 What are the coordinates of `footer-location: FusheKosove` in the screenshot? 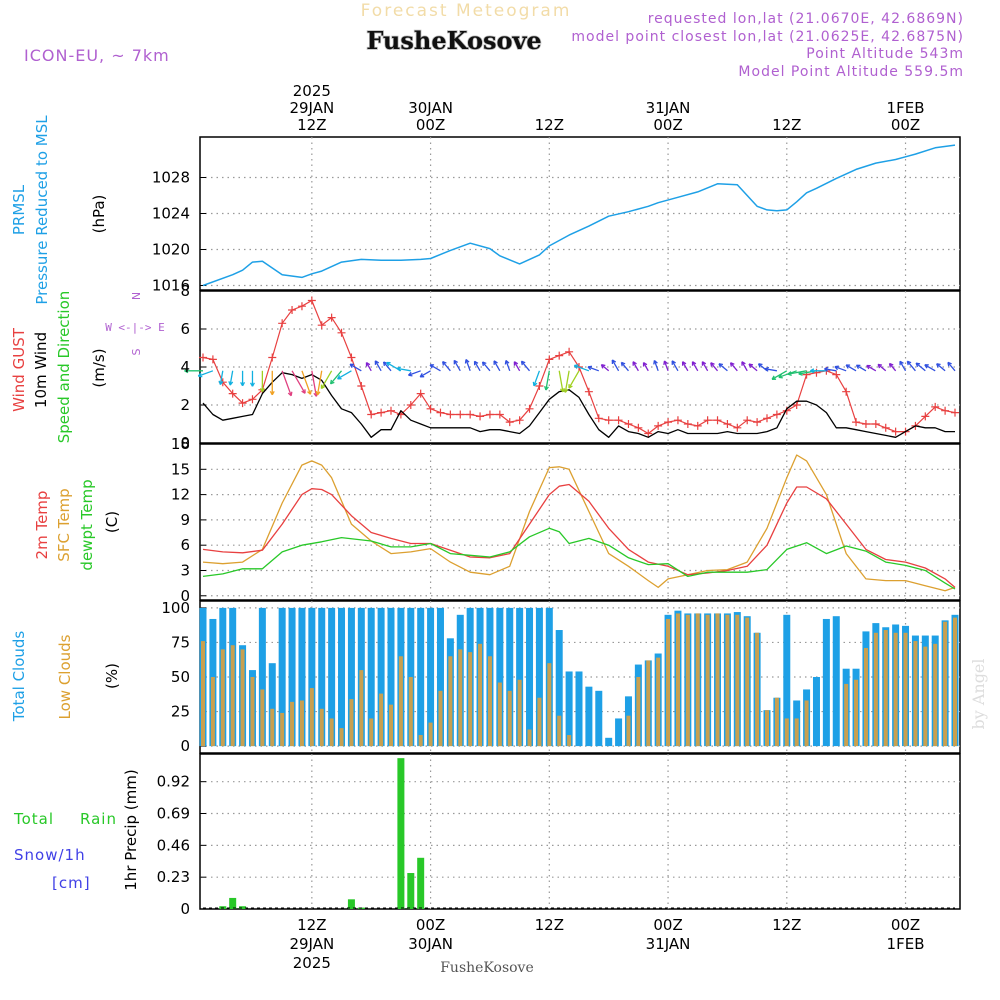 It's located at (487, 968).